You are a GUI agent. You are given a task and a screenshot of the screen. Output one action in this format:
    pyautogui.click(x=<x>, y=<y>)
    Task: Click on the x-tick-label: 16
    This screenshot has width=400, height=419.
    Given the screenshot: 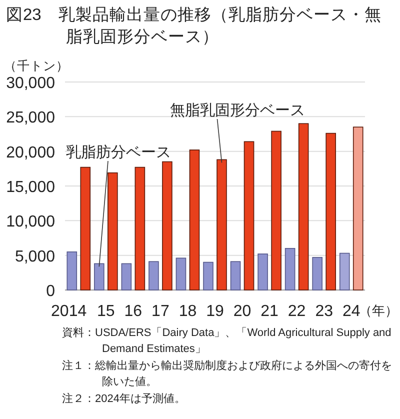 What is the action you would take?
    pyautogui.click(x=133, y=311)
    